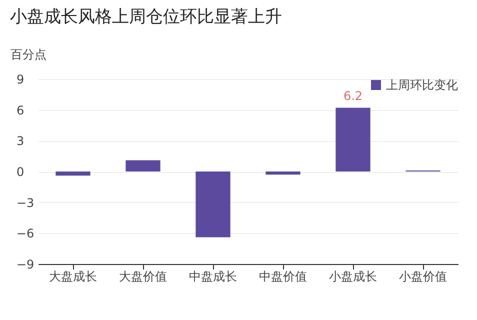 This screenshot has height=320, width=477. Describe the element at coordinates (25, 233) in the screenshot. I see `y-tick-label: −6` at that location.